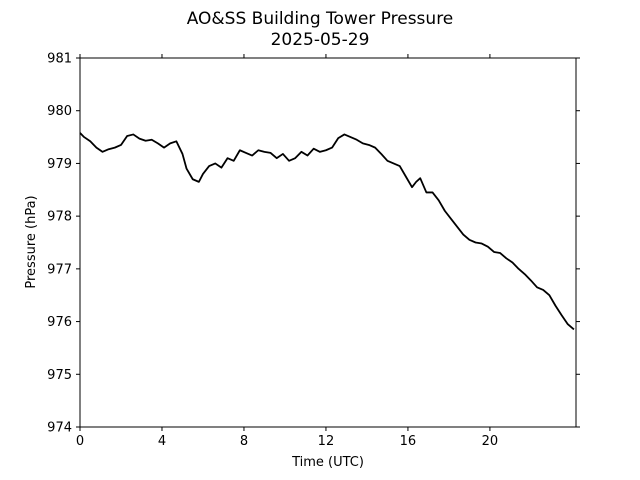  What do you see at coordinates (59, 59) in the screenshot?
I see `y-tick-label: 981` at bounding box center [59, 59].